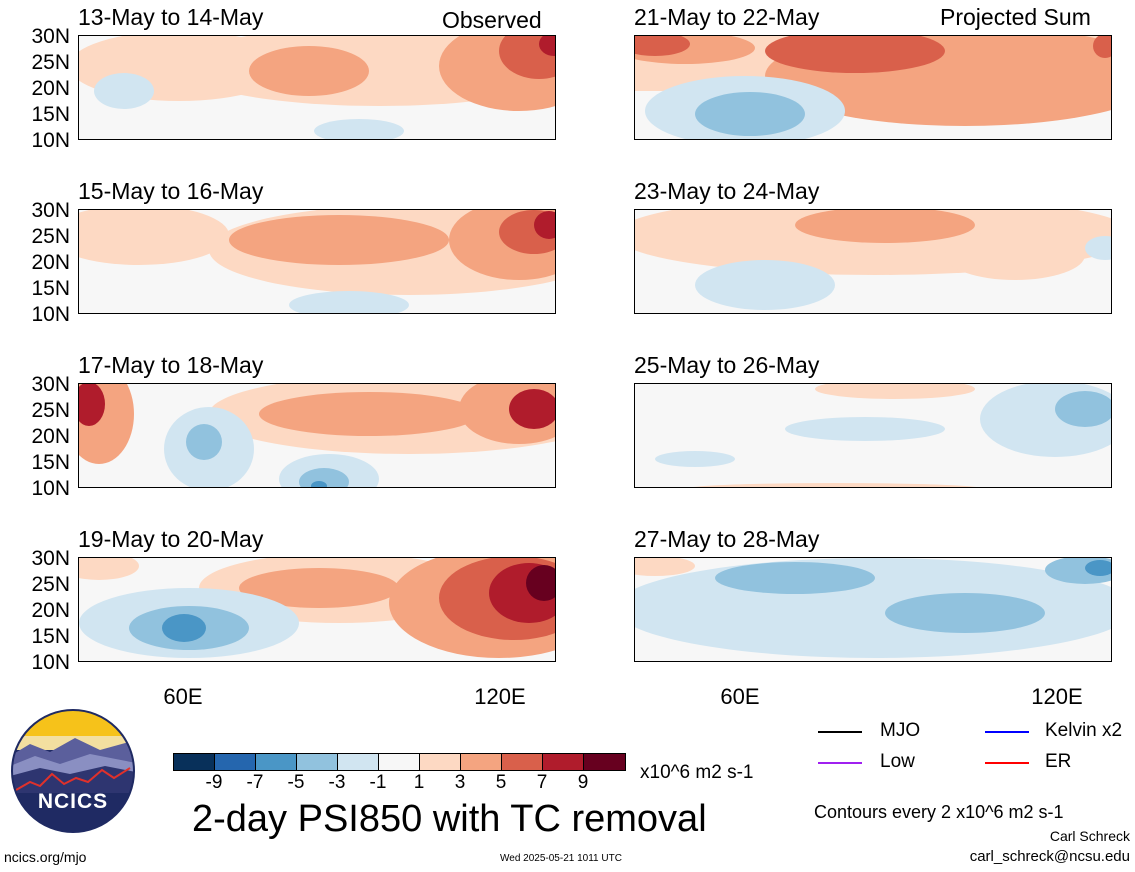 This screenshot has height=872, width=1135. Describe the element at coordinates (171, 191) in the screenshot. I see `panel-title-2: 15-May to 16-May` at that location.